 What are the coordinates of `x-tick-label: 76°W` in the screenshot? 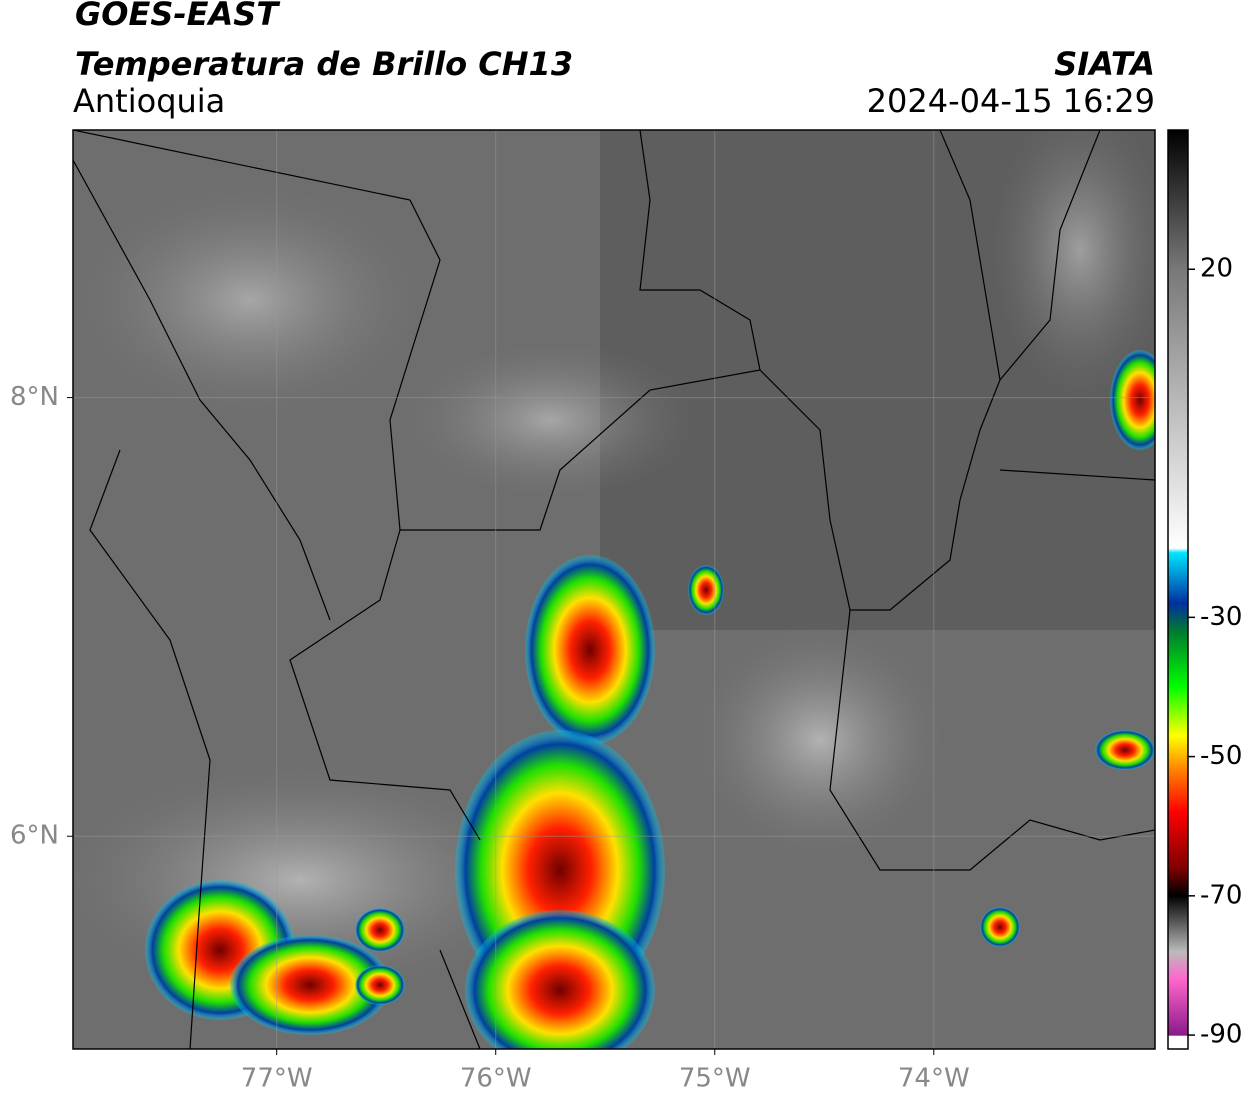 It's located at (496, 1079).